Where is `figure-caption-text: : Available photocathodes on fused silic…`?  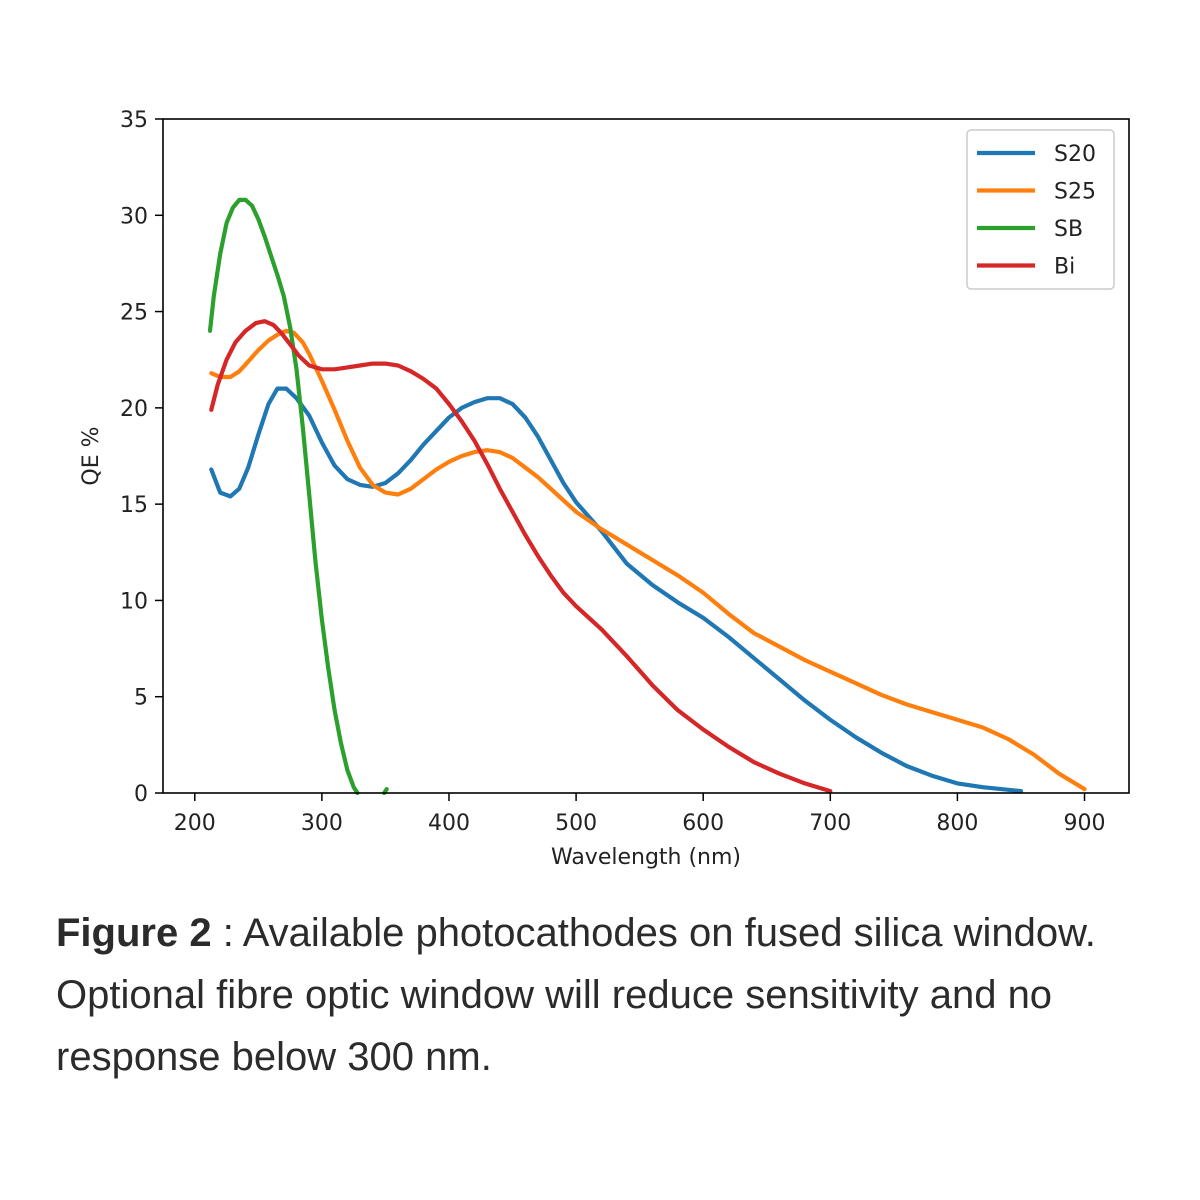
figure-caption-text: : Available photocathodes on fused silic… is located at coordinates (576, 995).